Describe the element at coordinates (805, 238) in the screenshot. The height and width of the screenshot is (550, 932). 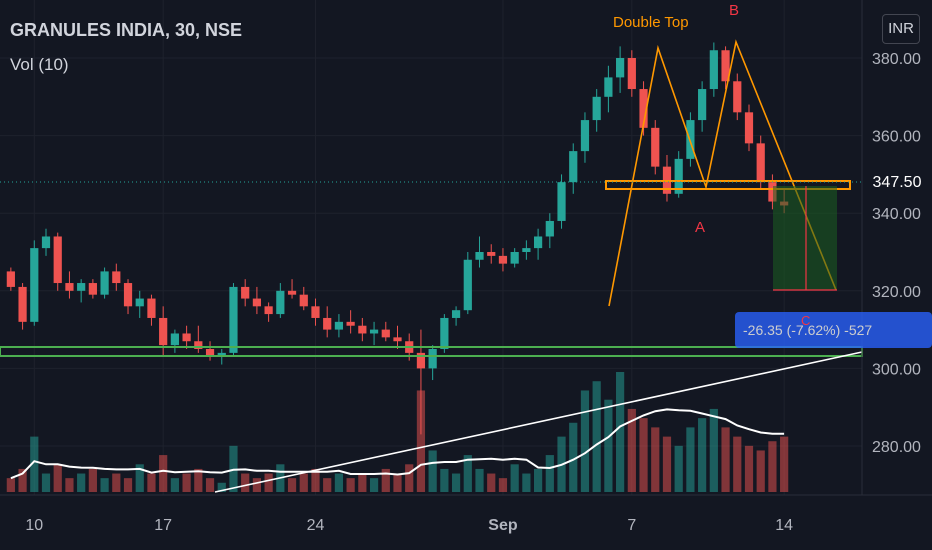
I see `short-position-target` at that location.